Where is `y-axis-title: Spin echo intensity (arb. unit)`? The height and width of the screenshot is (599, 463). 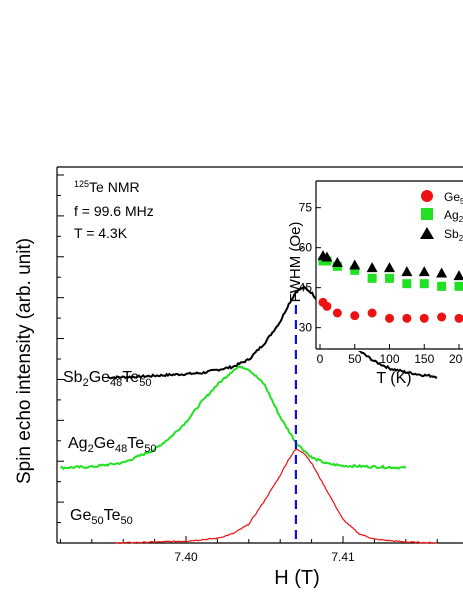
y-axis-title: Spin echo intensity (arb. unit) is located at coordinates (24, 361).